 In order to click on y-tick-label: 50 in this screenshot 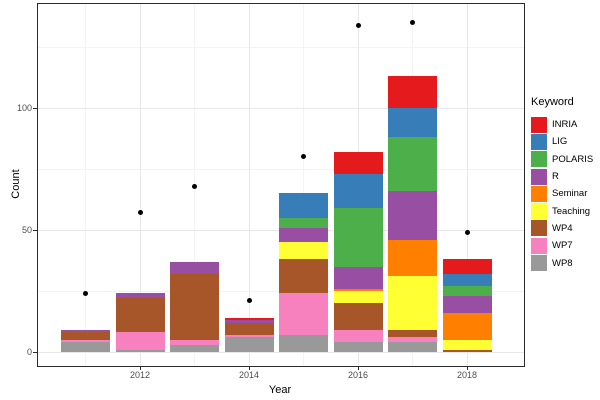, I will do `click(26, 230)`.